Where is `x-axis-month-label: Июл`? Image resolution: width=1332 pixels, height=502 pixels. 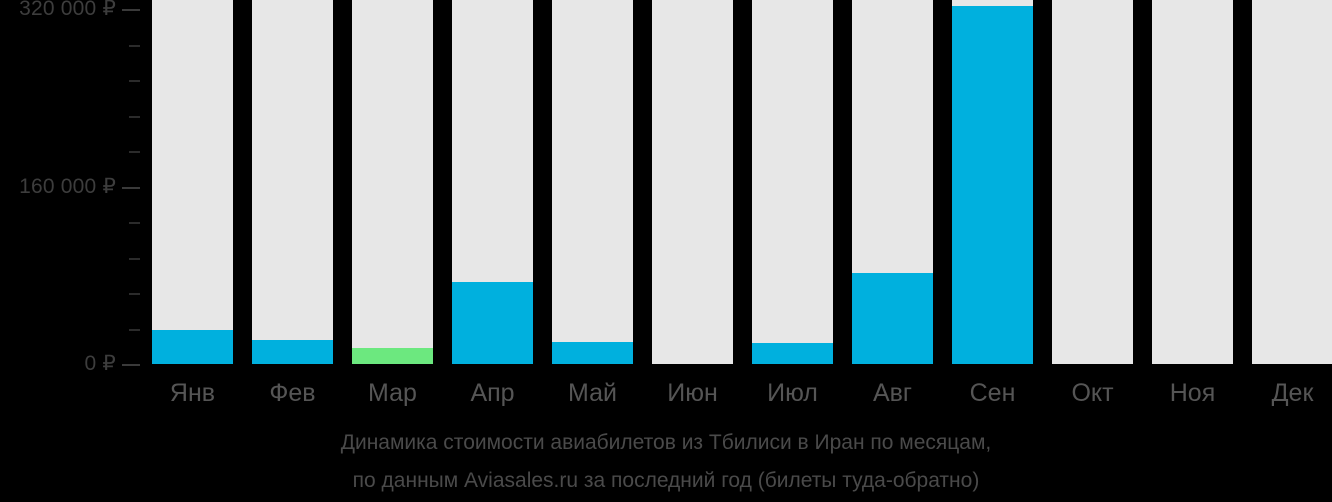
x-axis-month-label: Июл is located at coordinates (792, 393).